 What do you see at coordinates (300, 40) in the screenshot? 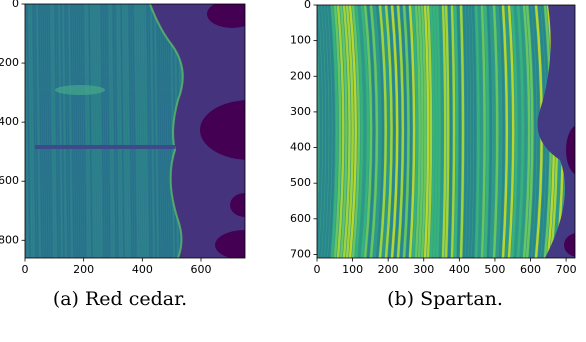
I see `y-tick-label: 100` at bounding box center [300, 40].